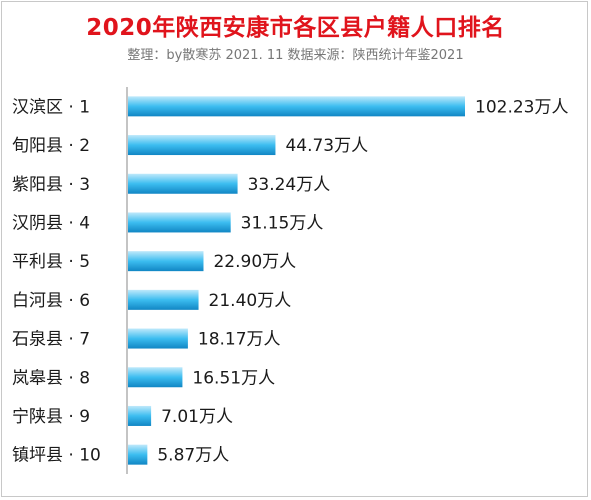 This screenshot has height=500, width=591. What do you see at coordinates (51, 262) in the screenshot?
I see `category-label: 平利县 · 5` at bounding box center [51, 262].